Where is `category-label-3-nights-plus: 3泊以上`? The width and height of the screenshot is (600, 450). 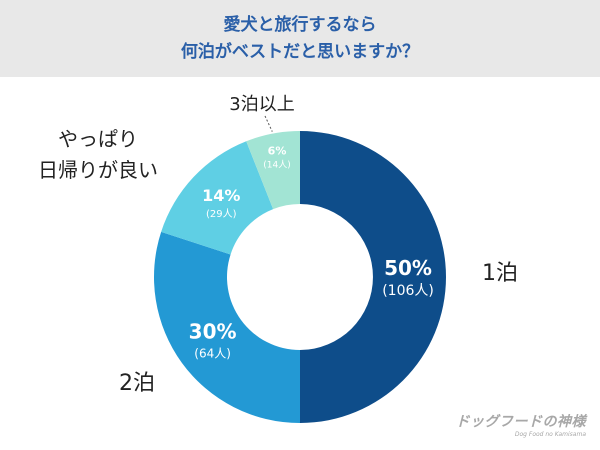
category-label-3-nights-plus: 3泊以上 is located at coordinates (261, 104).